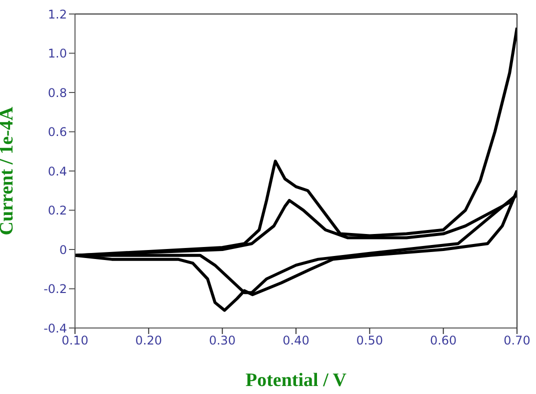  I want to click on x-tick-label: 0.10, so click(75, 341).